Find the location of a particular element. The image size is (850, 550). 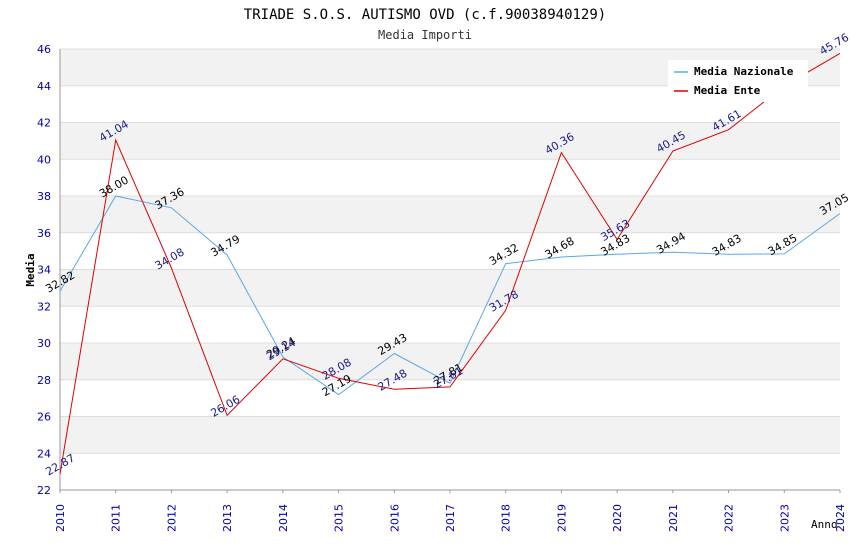

legend-box is located at coordinates (738, 81).